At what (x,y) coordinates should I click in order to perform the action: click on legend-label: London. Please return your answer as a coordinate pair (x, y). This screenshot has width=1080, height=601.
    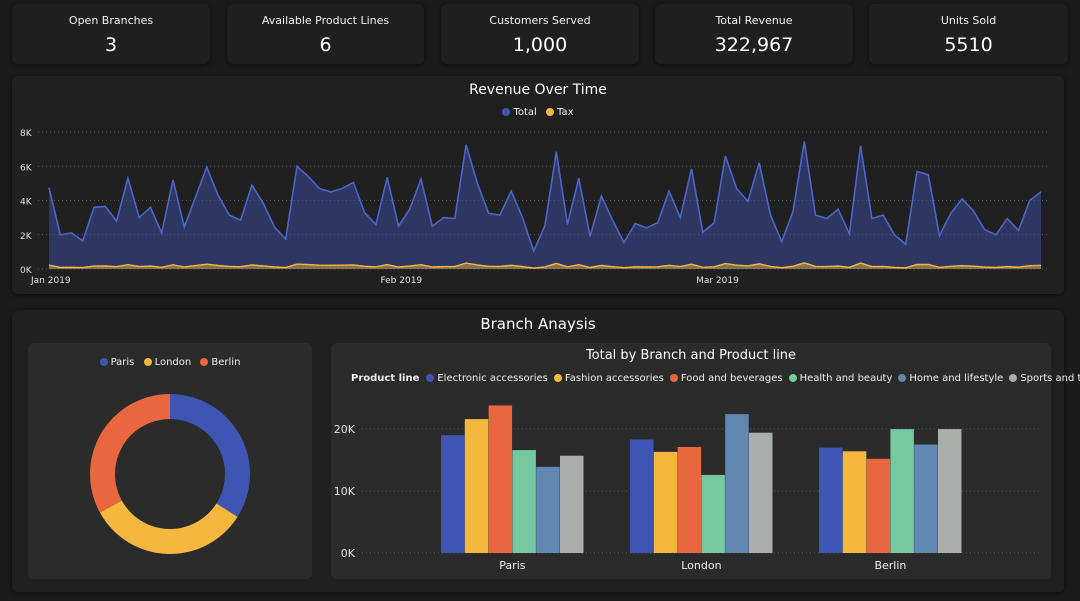
    Looking at the image, I should click on (173, 362).